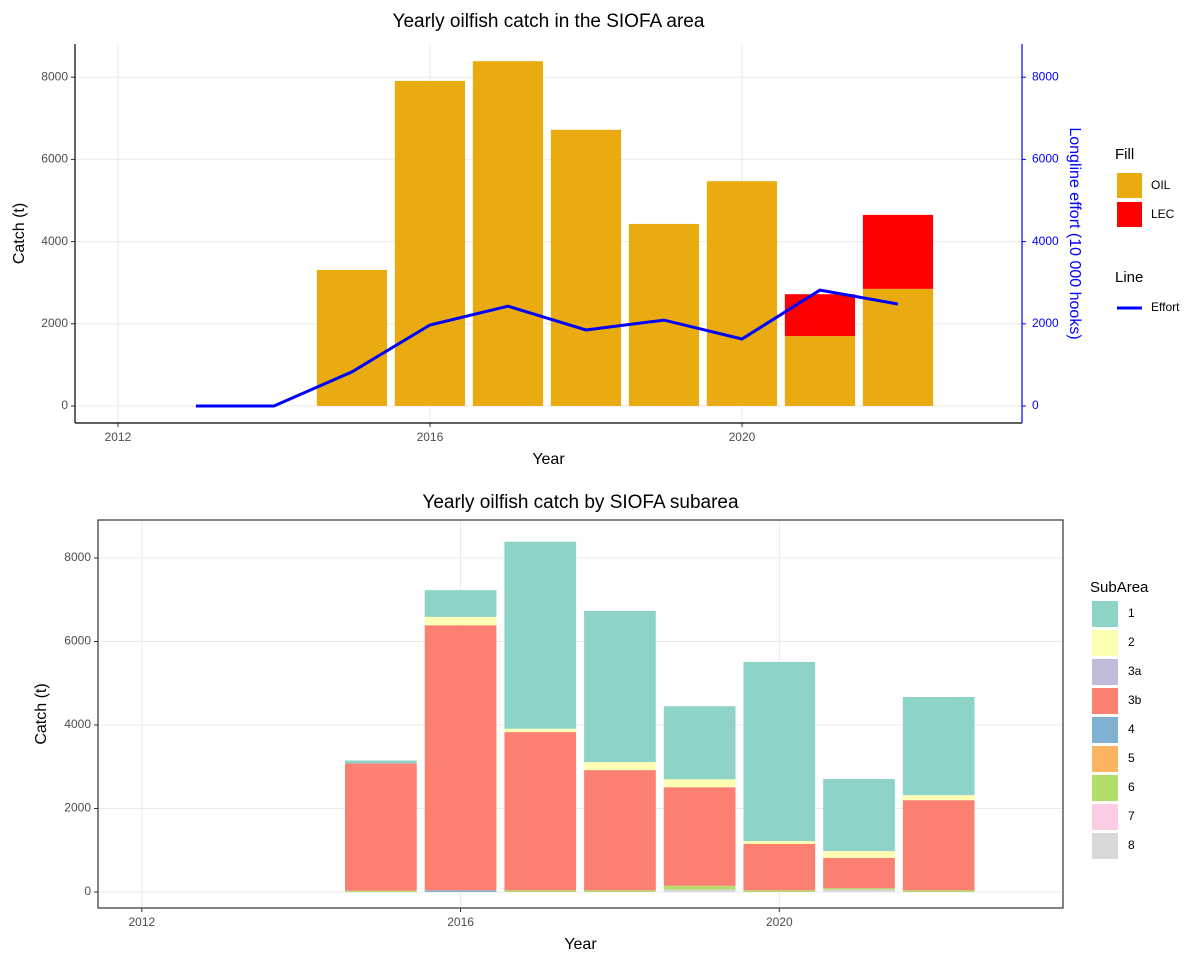  Describe the element at coordinates (1131, 845) in the screenshot. I see `legend-label: 8` at that location.